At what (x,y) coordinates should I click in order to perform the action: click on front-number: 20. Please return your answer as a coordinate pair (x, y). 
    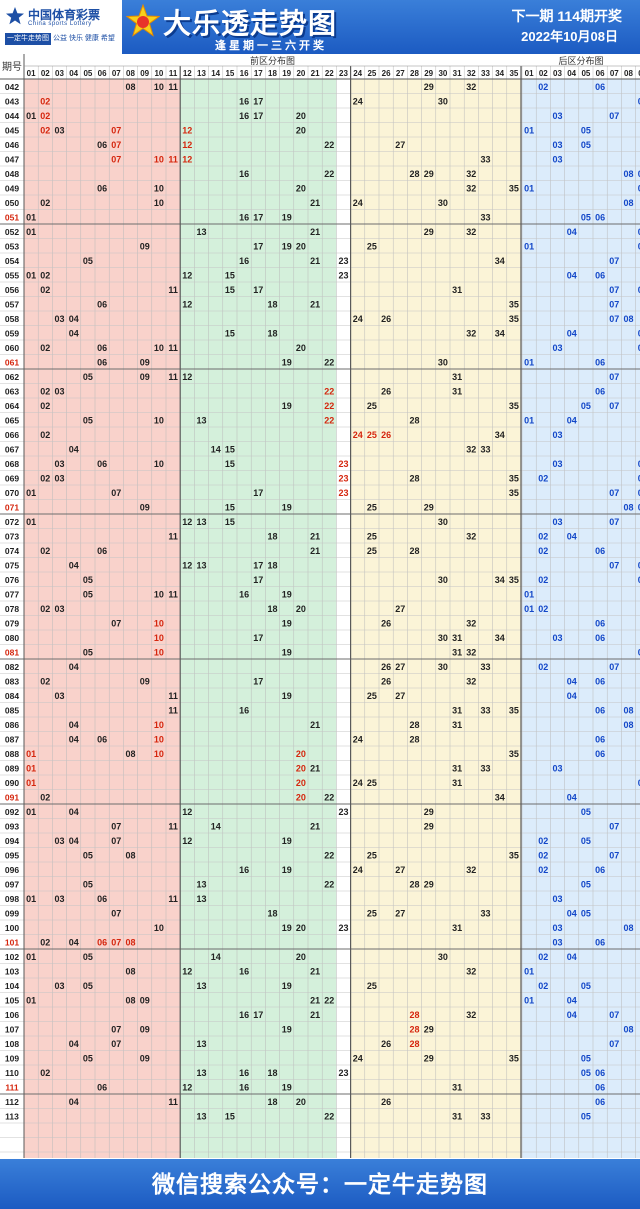
    Looking at the image, I should click on (301, 1102).